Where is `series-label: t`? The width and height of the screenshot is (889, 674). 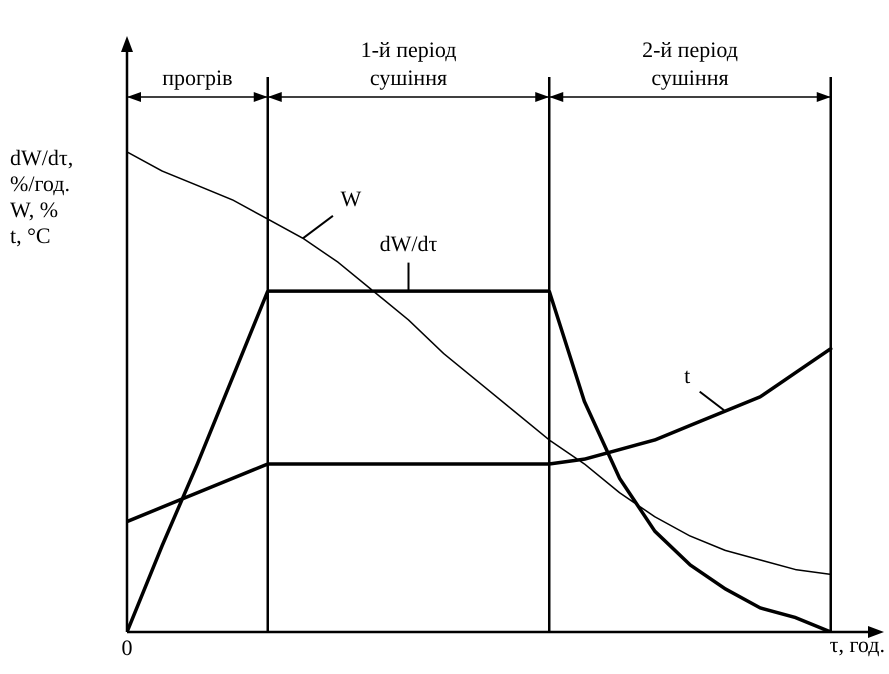
series-label: t is located at coordinates (687, 375).